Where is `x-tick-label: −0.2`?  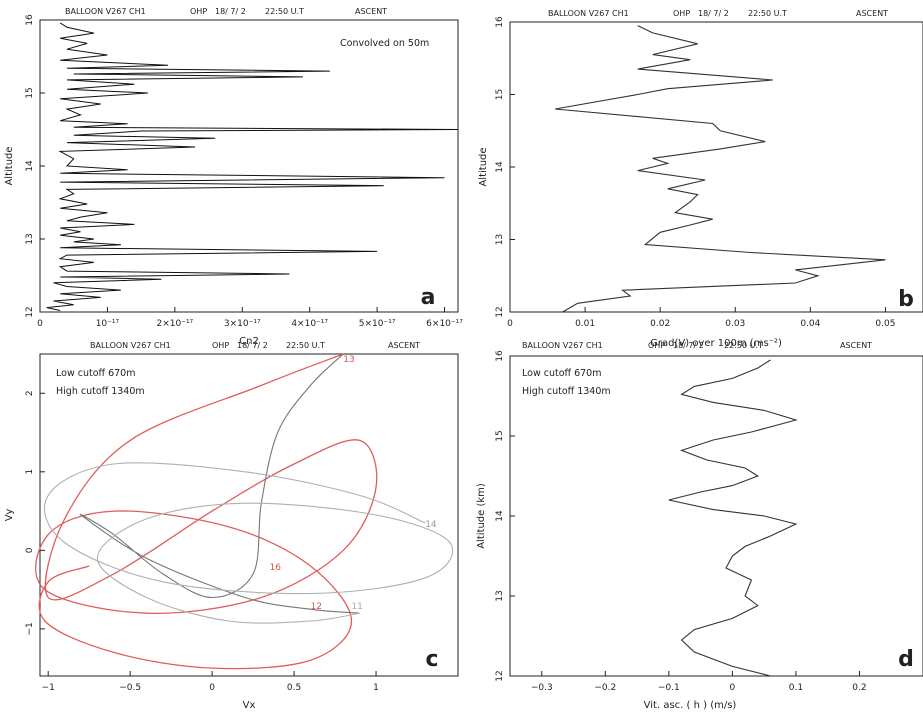
x-tick-label: −0.2 is located at coordinates (605, 688).